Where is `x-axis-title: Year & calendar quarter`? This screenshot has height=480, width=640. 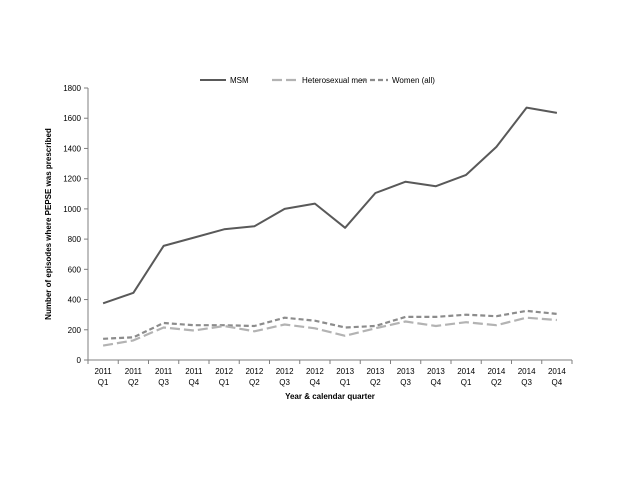
x-axis-title: Year & calendar quarter is located at coordinates (330, 396).